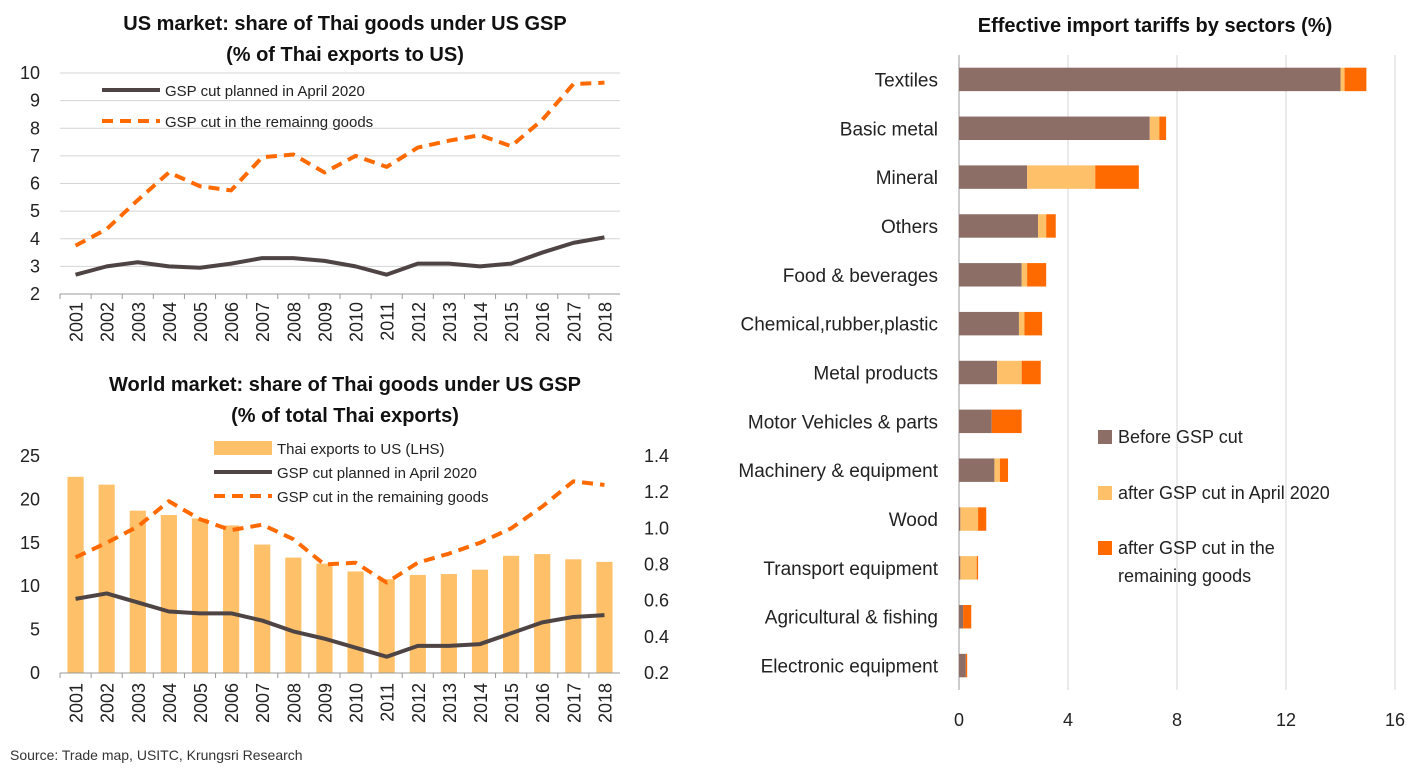 This screenshot has width=1420, height=775. What do you see at coordinates (656, 565) in the screenshot?
I see `chart2-y-right-tick: 0.8` at bounding box center [656, 565].